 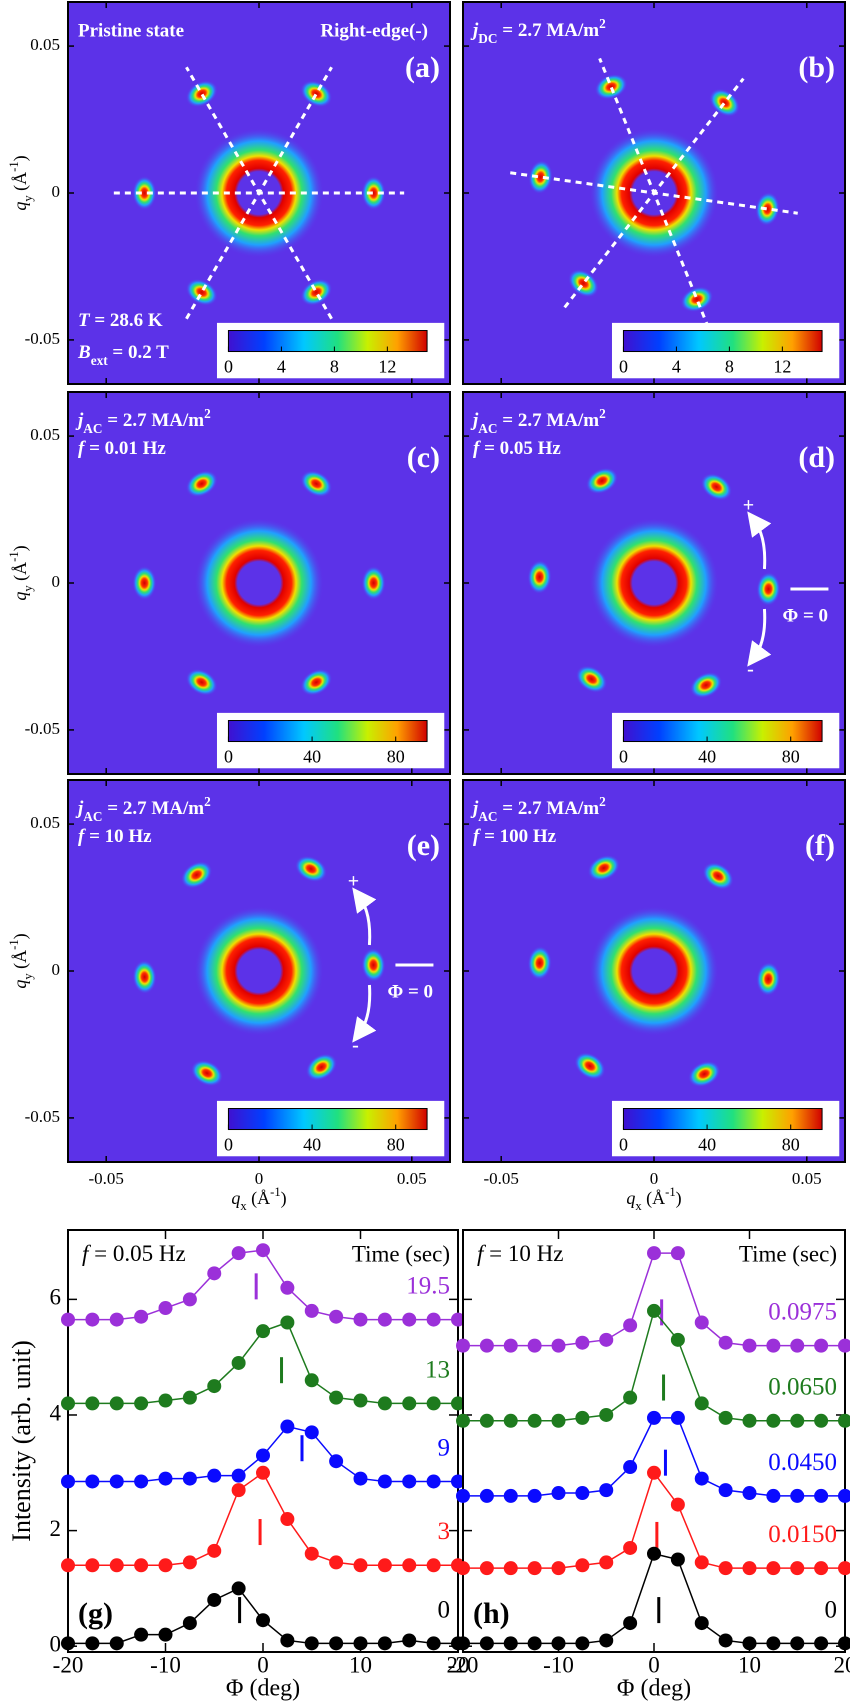 I want to click on text-part: (Å, so click(x=259, y=1198).